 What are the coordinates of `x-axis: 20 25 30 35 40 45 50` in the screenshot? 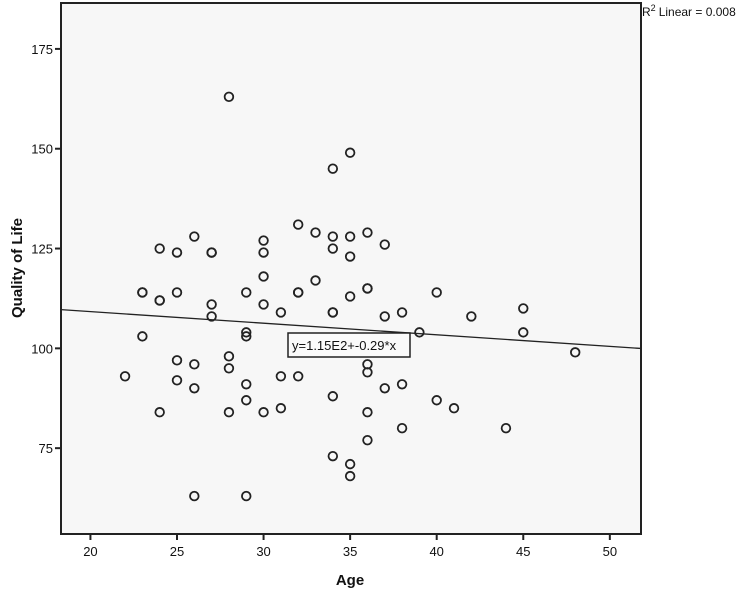 It's located at (350, 546).